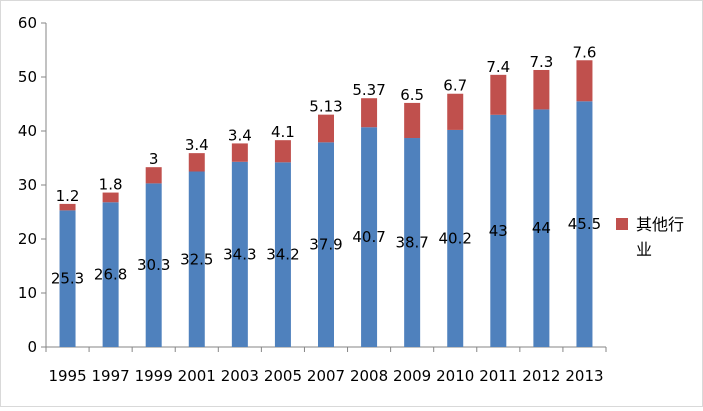  What do you see at coordinates (283, 132) in the screenshot?
I see `data-label-other-industries: 4.1` at bounding box center [283, 132].